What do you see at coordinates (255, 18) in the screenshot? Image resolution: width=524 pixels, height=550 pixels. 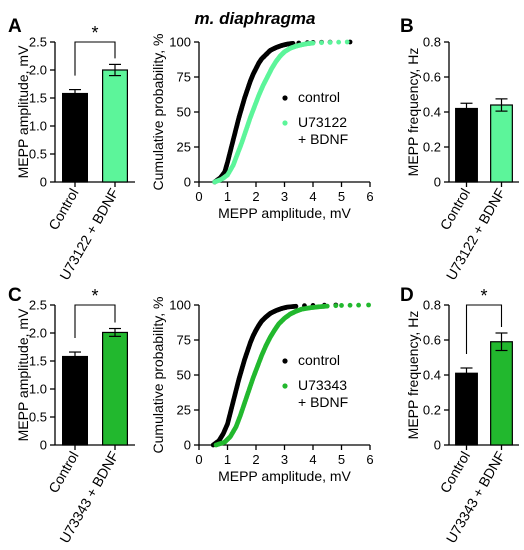 I see `figure-title: m. diaphragma` at bounding box center [255, 18].